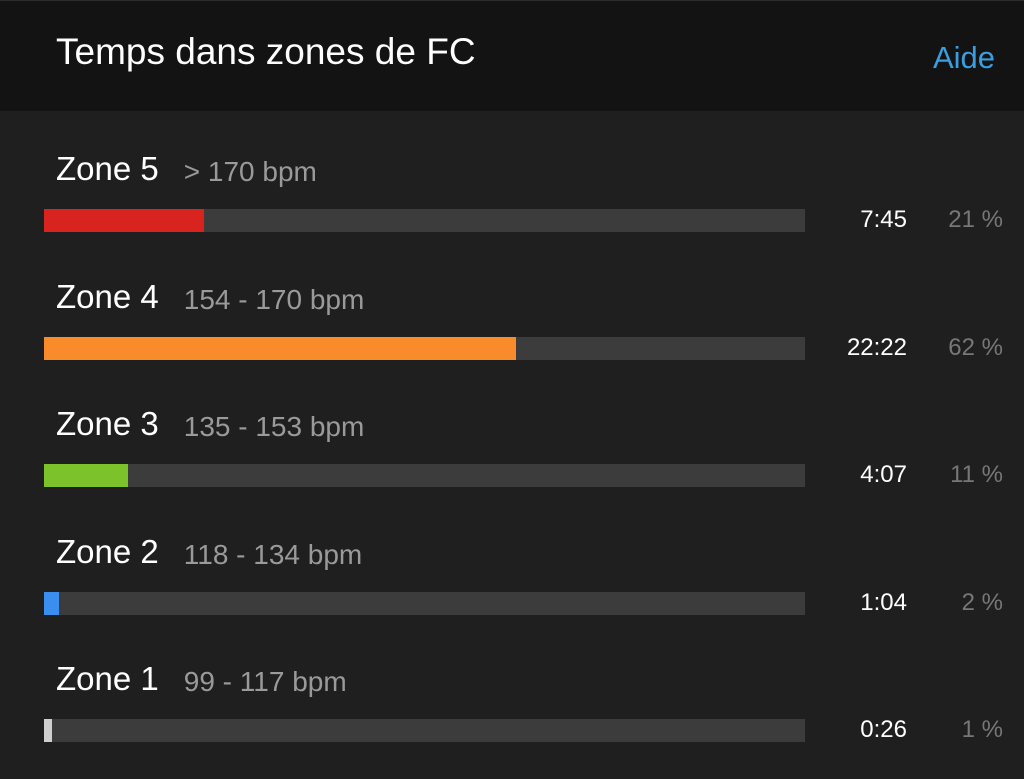 The image size is (1024, 779). What do you see at coordinates (975, 219) in the screenshot?
I see `zone-percent: 21 %` at bounding box center [975, 219].